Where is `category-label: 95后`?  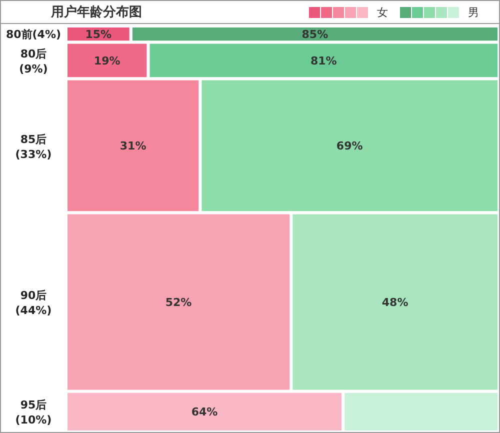
category-label: 95后 is located at coordinates (33, 405).